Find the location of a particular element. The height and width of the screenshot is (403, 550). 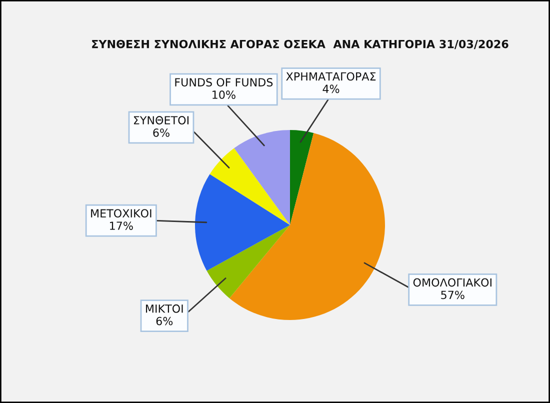

slice-label: ΟΜΟΛΟΓΙΑΚΟΙ is located at coordinates (452, 282).